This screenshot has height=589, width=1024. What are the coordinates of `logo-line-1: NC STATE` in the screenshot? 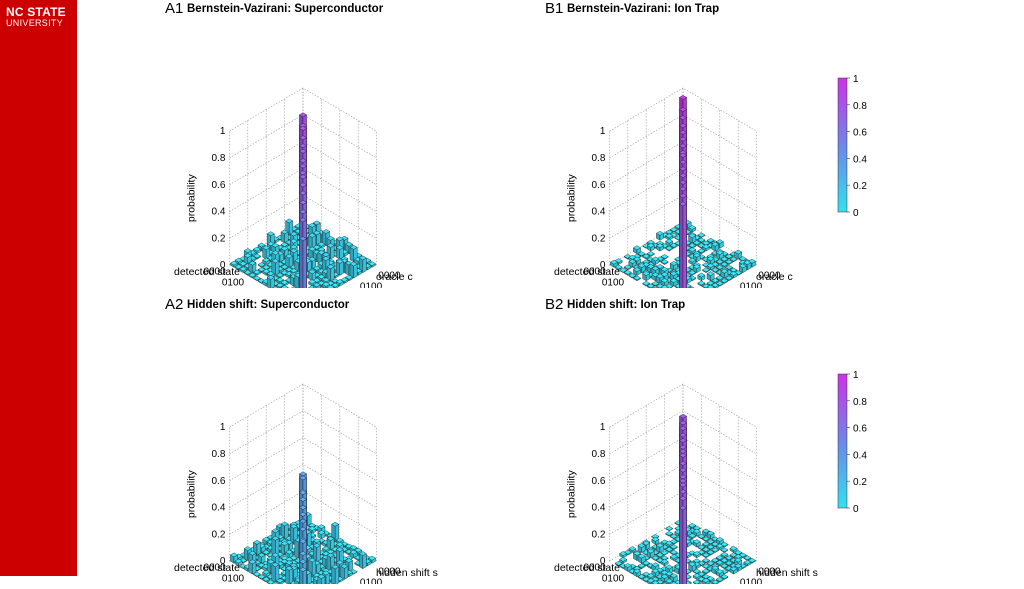 It's located at (36, 12).